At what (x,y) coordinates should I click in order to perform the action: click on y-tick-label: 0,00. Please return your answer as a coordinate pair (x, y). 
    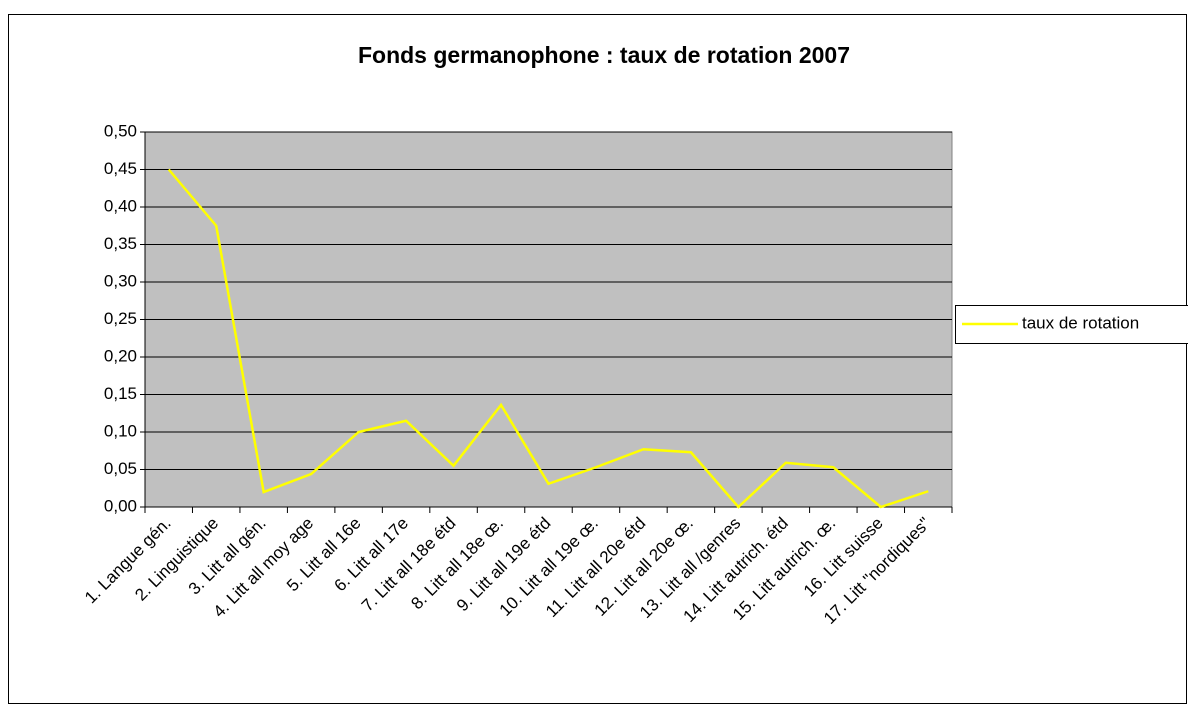
    Looking at the image, I should click on (120, 505).